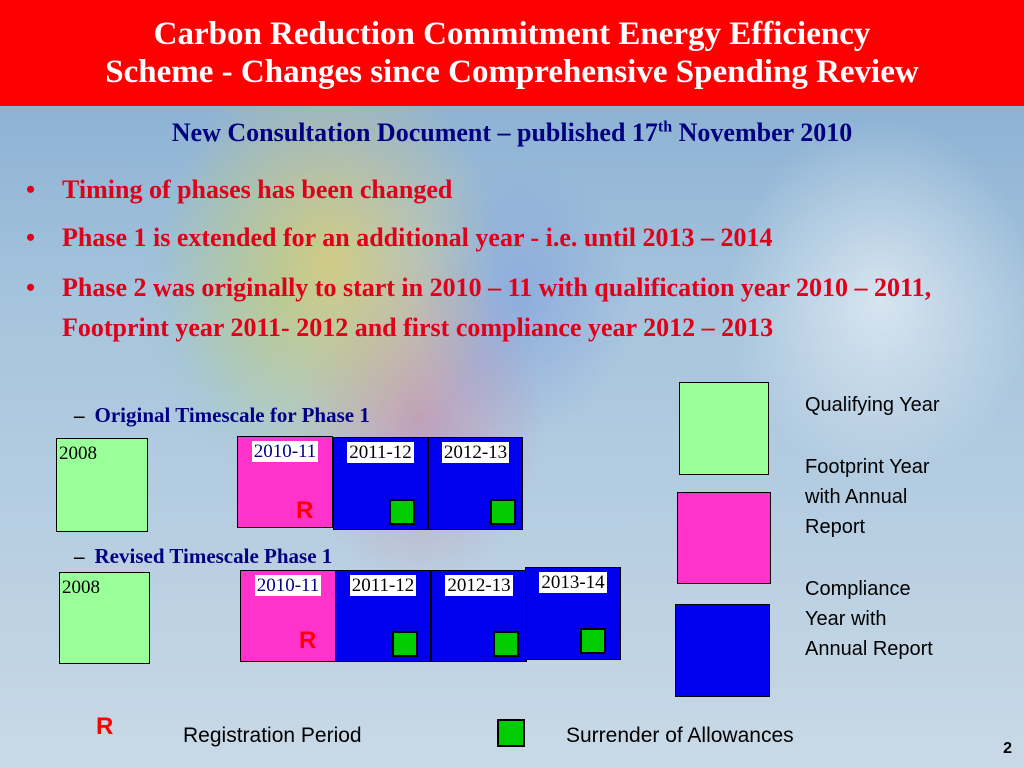 The width and height of the screenshot is (1024, 768). I want to click on legend-compliance-swatch, so click(722, 650).